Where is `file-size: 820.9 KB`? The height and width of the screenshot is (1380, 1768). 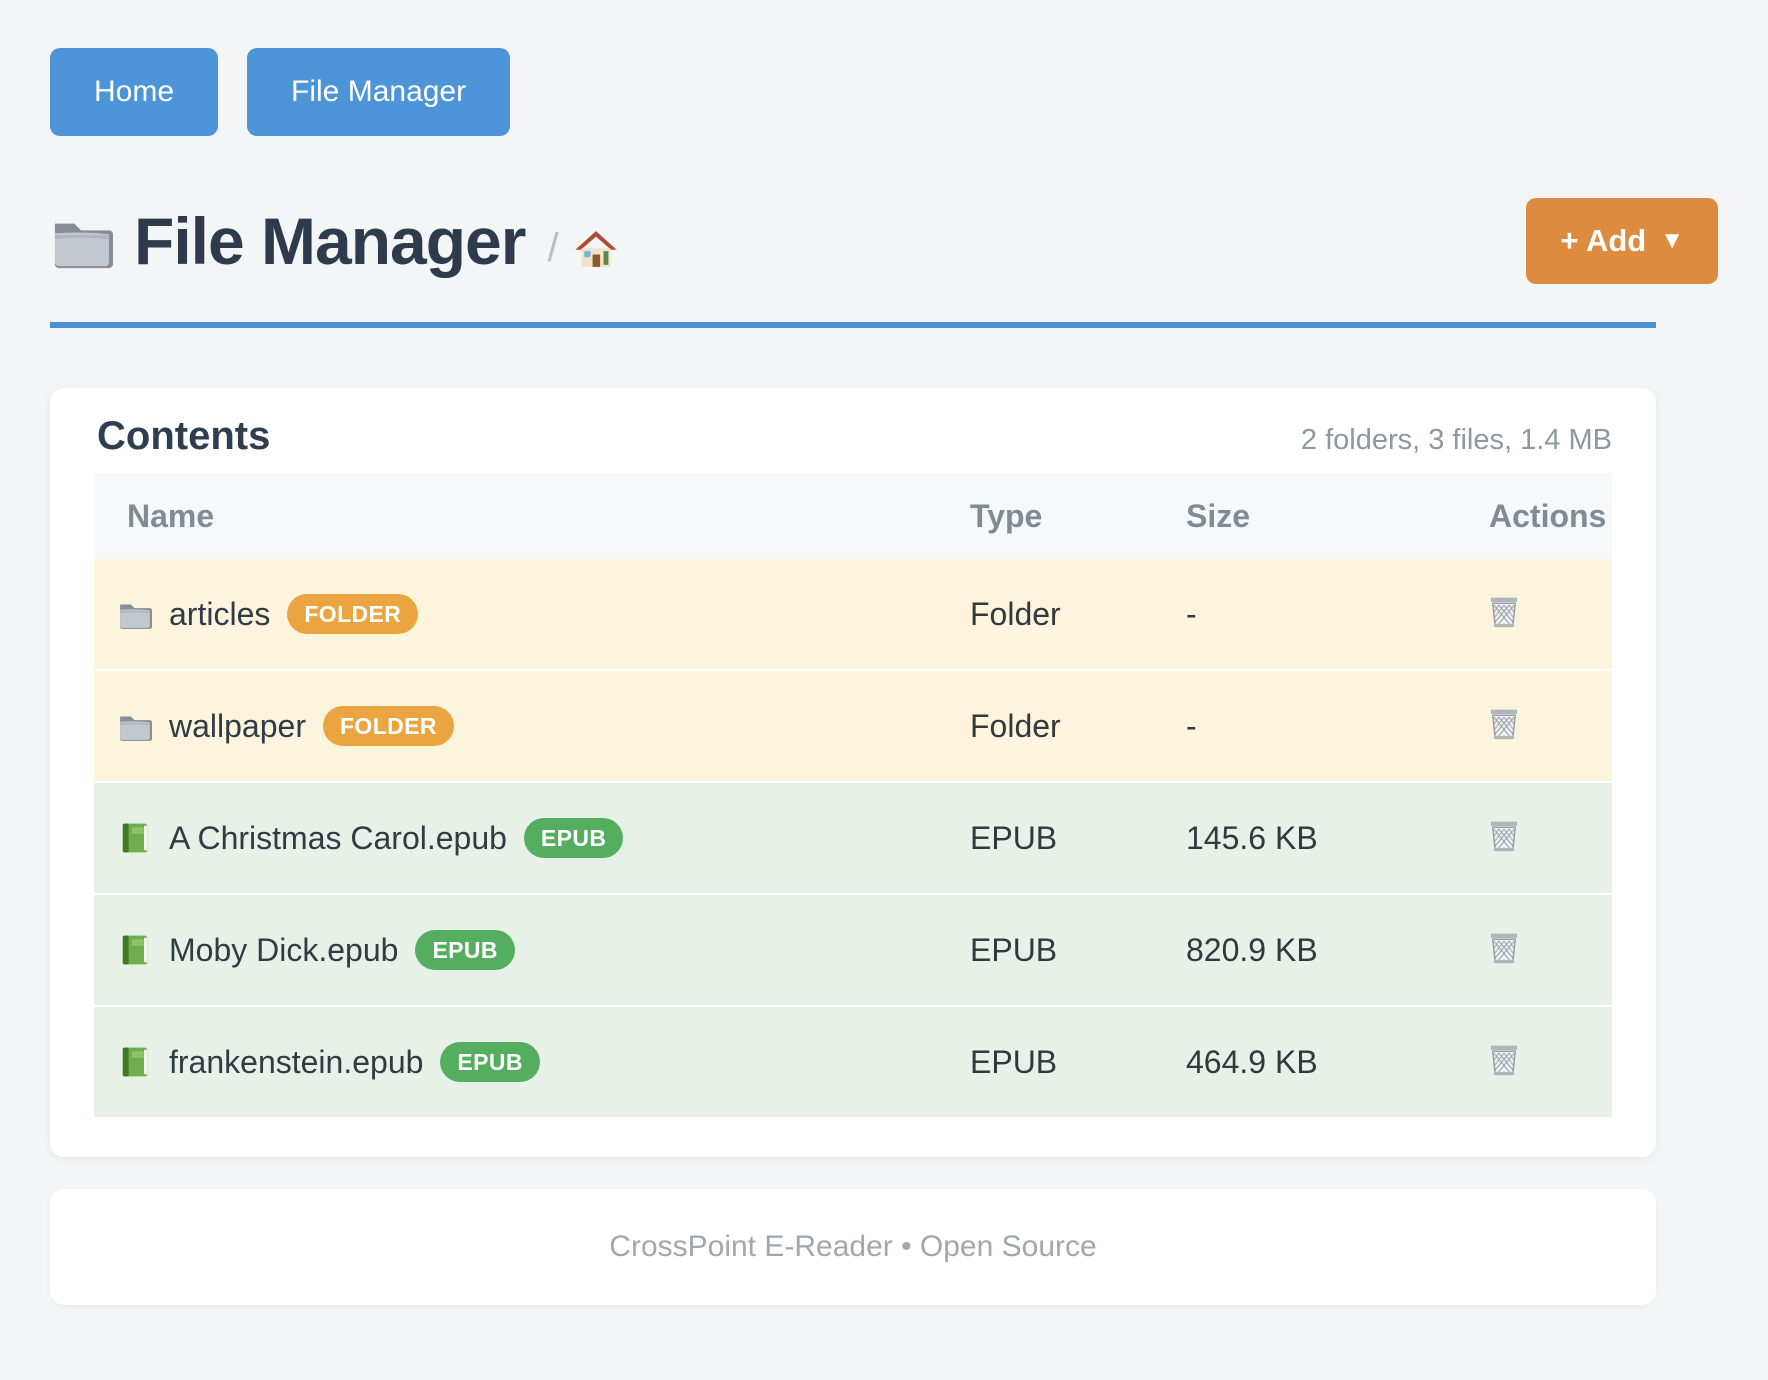
file-size: 820.9 KB is located at coordinates (1329, 949).